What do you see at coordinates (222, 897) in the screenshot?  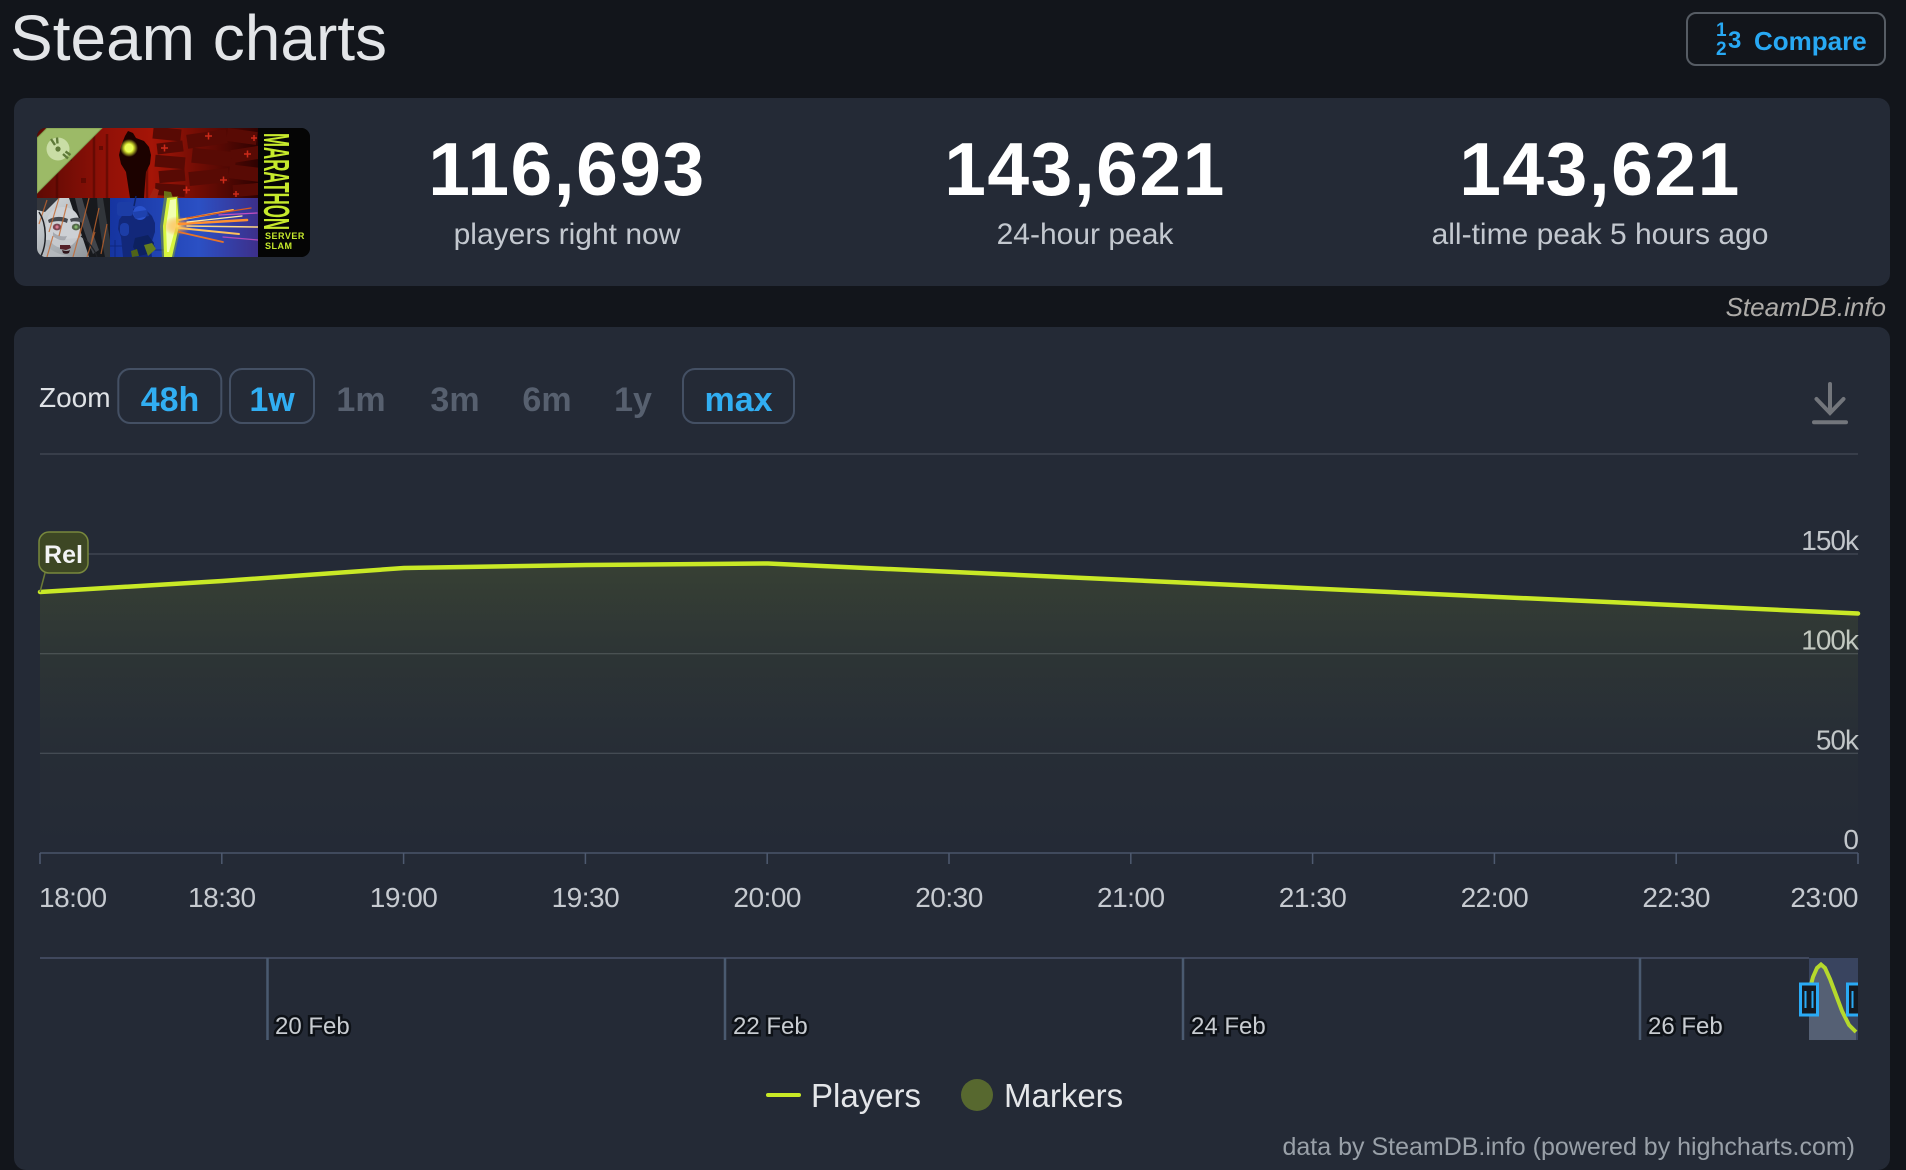 I see `svg-text: 18:30` at bounding box center [222, 897].